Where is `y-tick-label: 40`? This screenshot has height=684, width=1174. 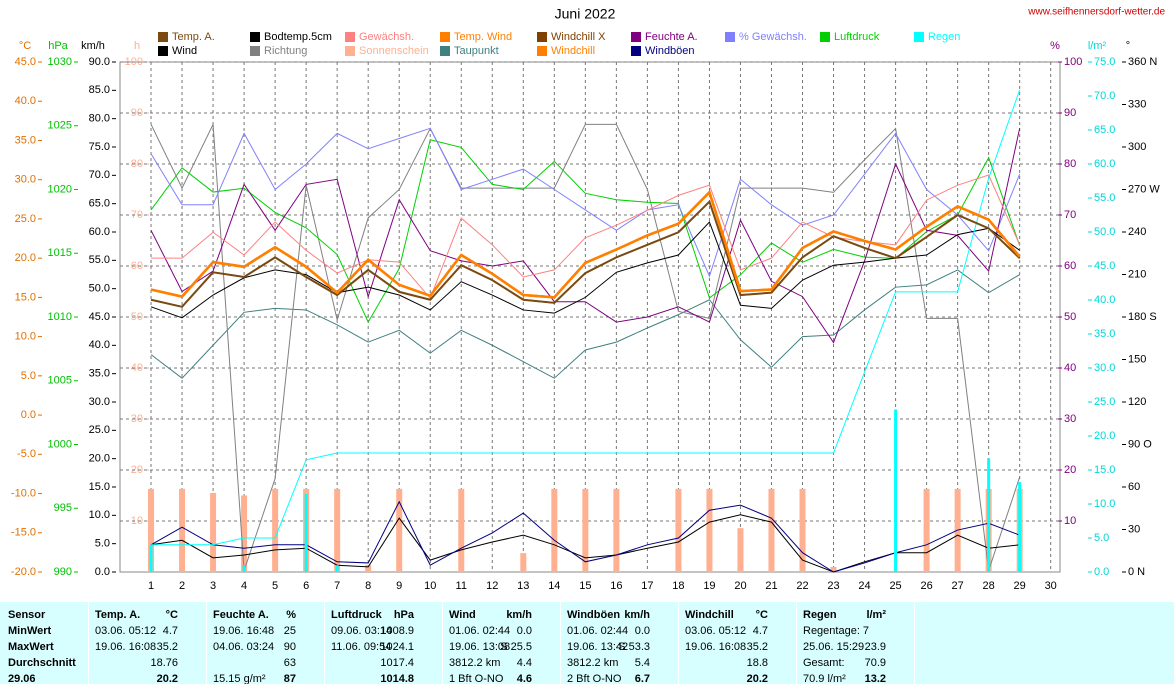 y-tick-label: 40 is located at coordinates (1070, 368).